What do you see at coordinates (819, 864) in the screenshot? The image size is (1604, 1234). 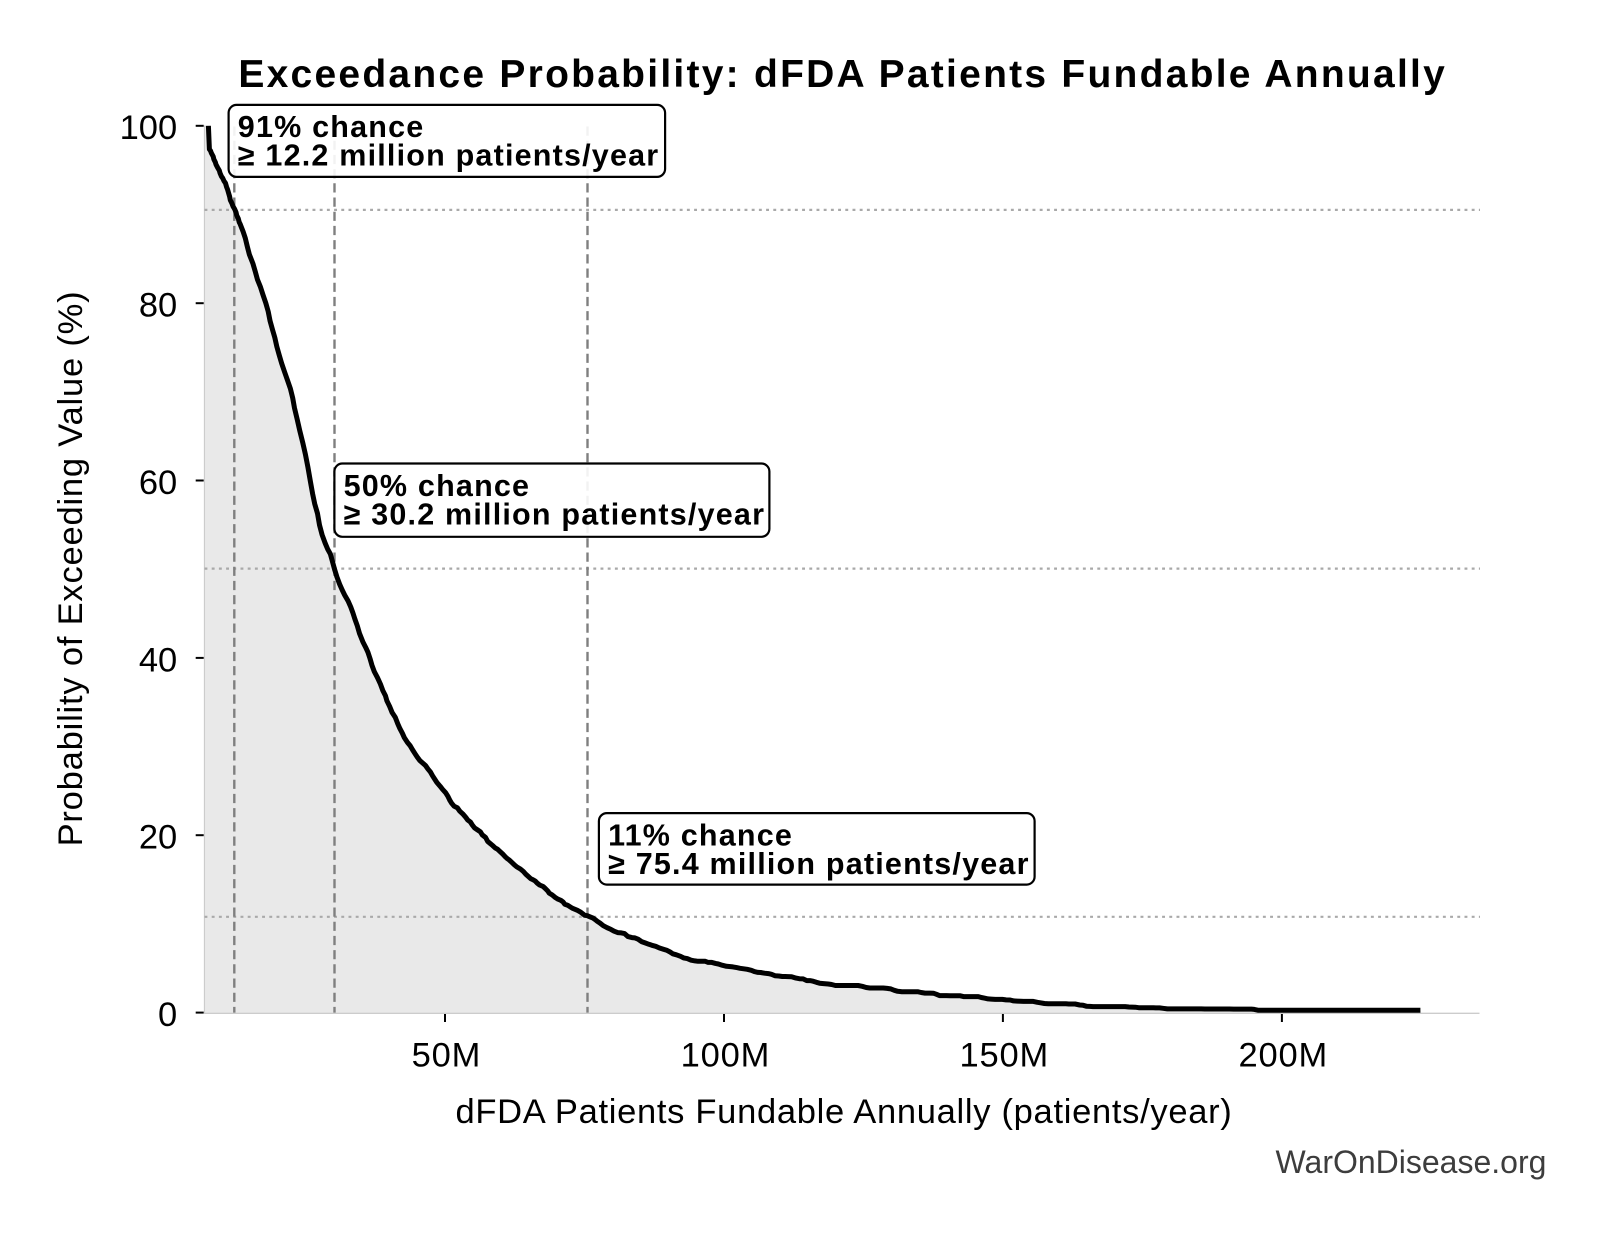 I see `svg-text: ≥ 75.4 million patients/year` at bounding box center [819, 864].